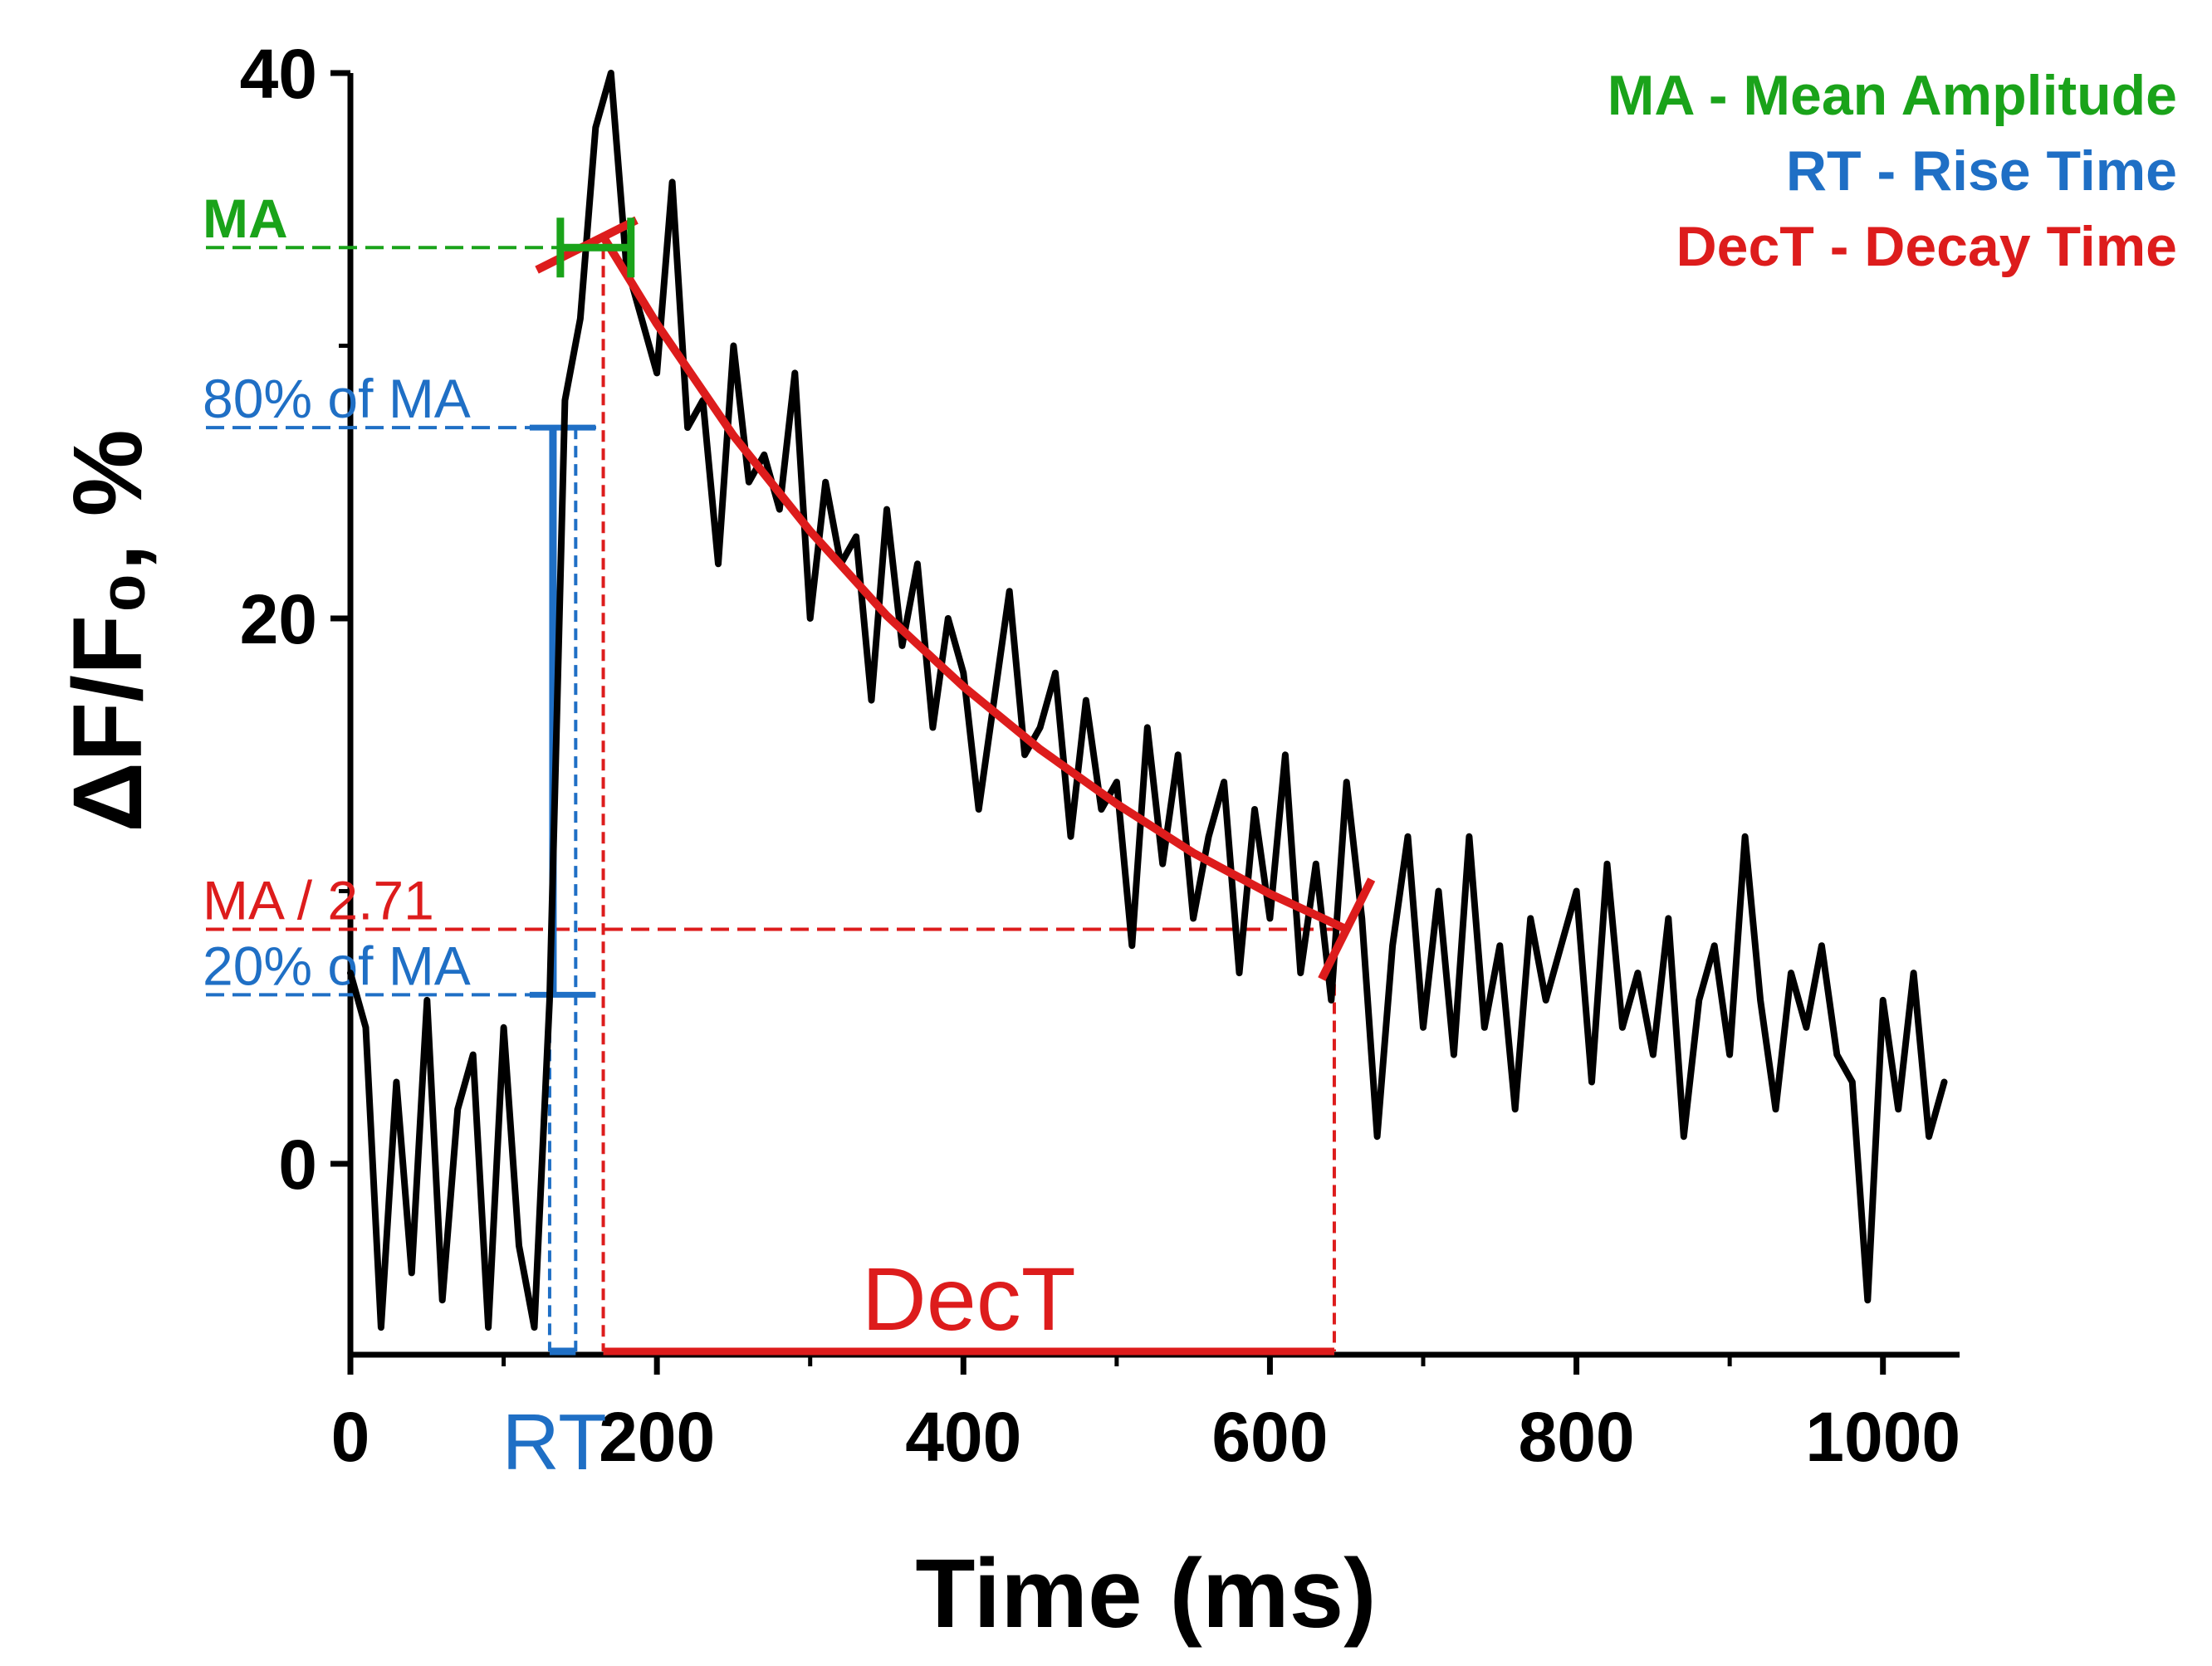  Describe the element at coordinates (1576, 1437) in the screenshot. I see `x-tick-label: 800` at that location.